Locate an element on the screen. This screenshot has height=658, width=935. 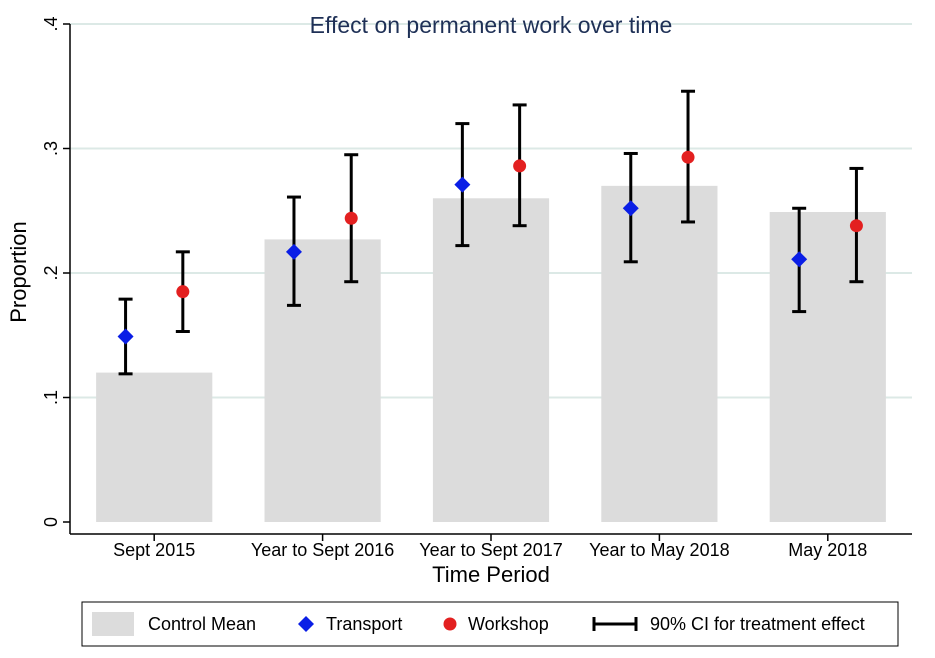
x-tick-label: Year to Sept 2016 is located at coordinates (322, 550).